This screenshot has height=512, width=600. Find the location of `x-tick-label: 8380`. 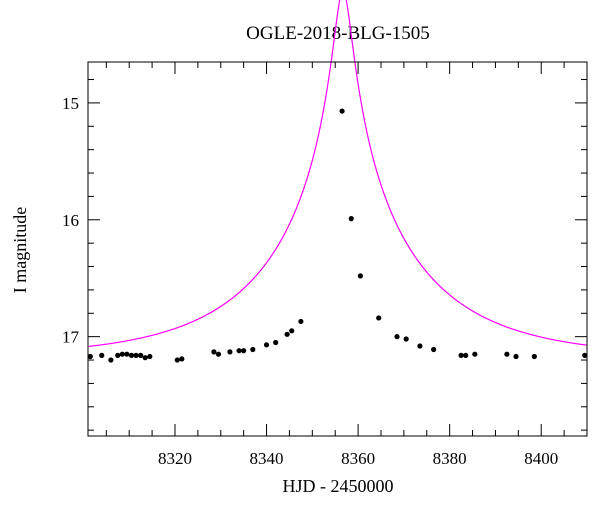

x-tick-label: 8380 is located at coordinates (450, 458).